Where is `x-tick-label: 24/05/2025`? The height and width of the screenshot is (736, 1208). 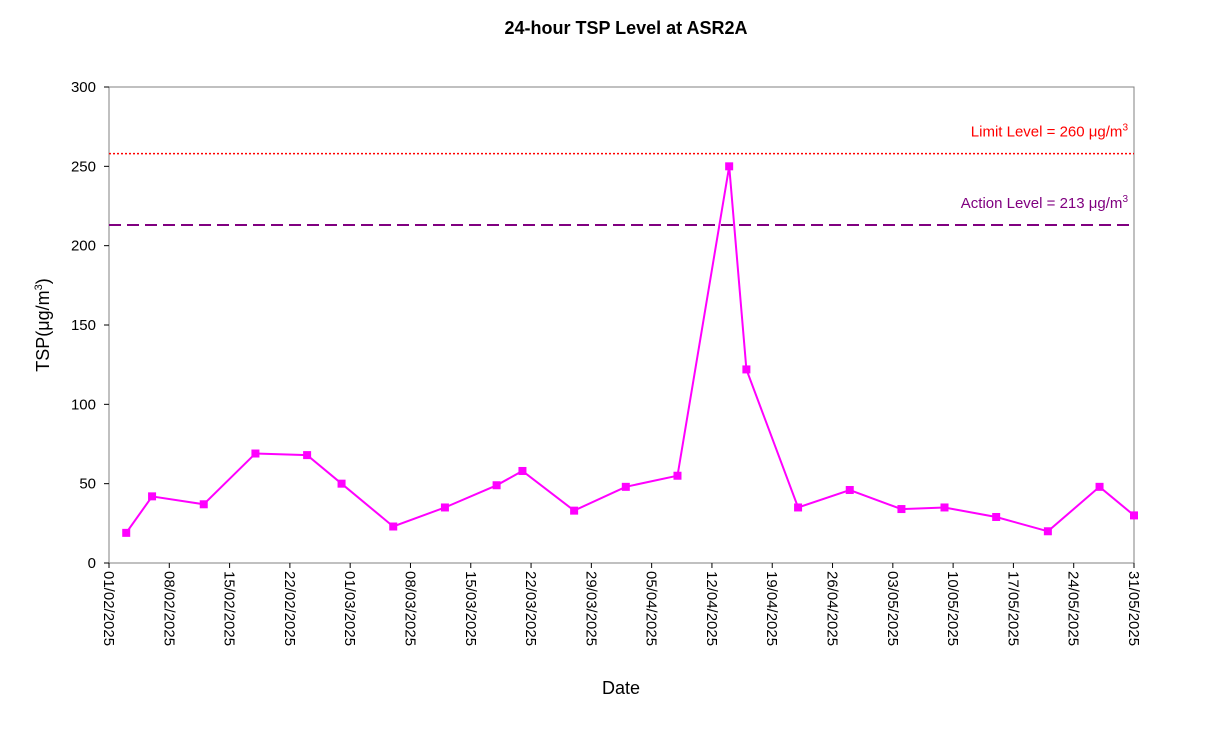 x-tick-label: 24/05/2025 is located at coordinates (1073, 608).